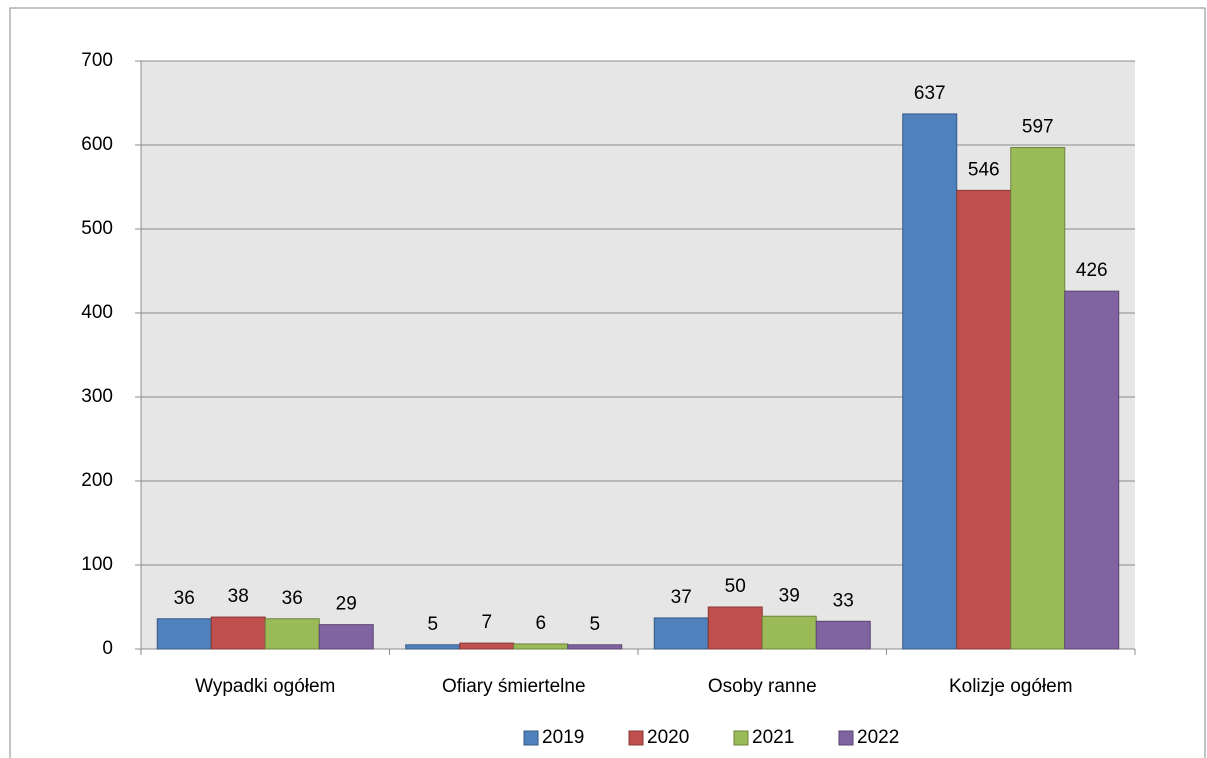 The height and width of the screenshot is (758, 1207). I want to click on y-tick-label: 200, so click(97, 480).